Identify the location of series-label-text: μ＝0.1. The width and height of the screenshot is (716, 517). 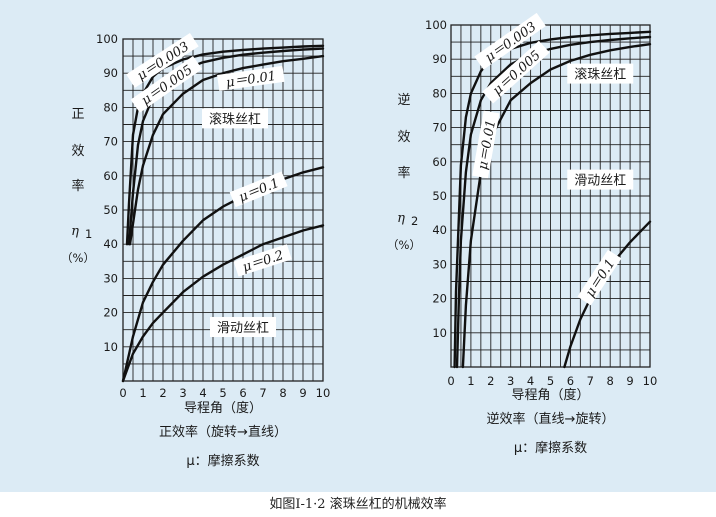
(259, 191).